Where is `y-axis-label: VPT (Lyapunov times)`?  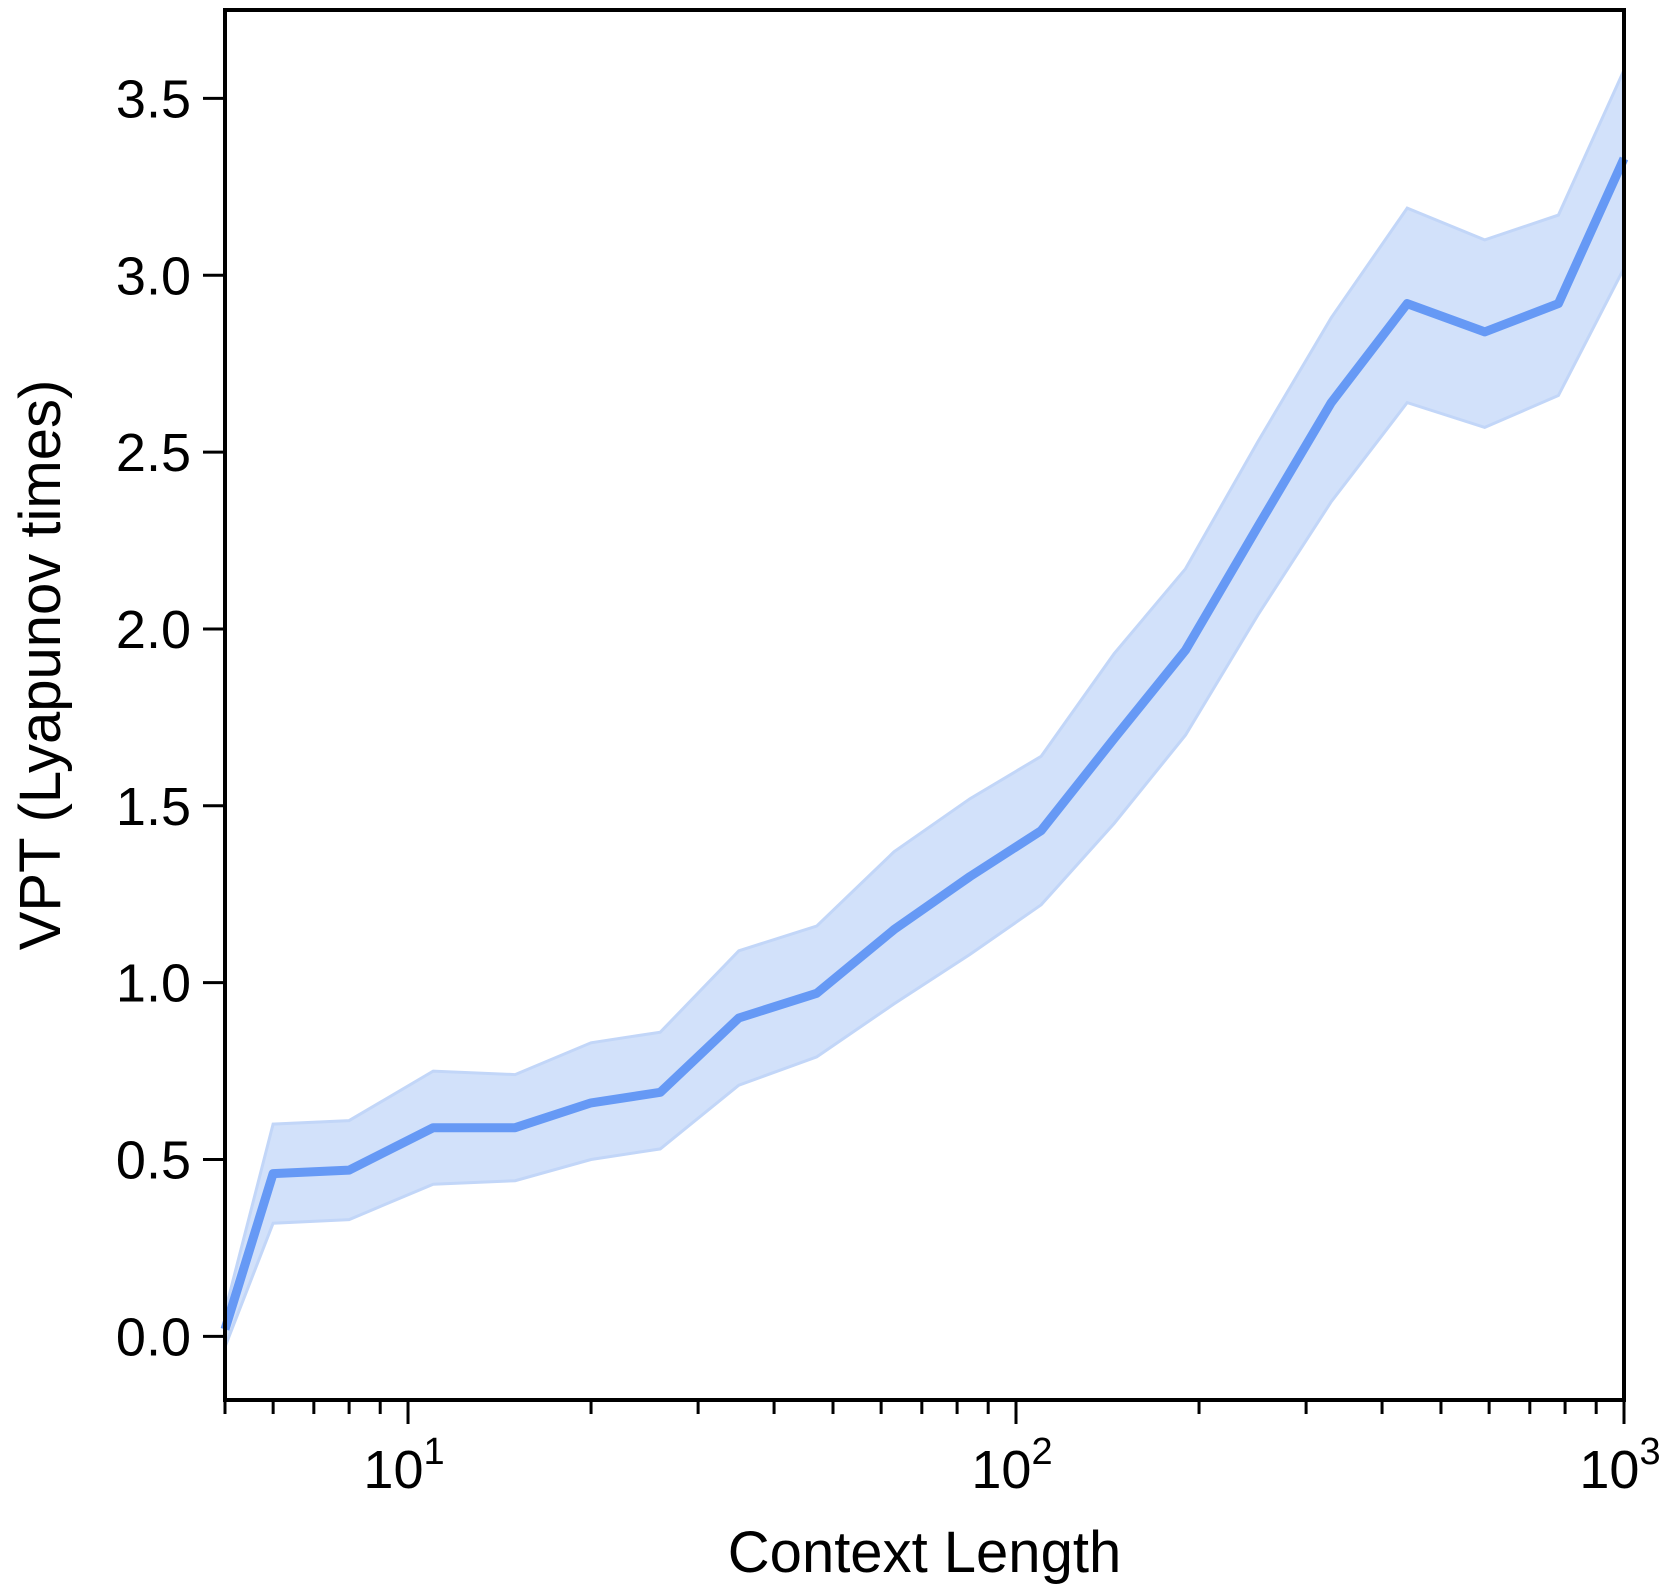
y-axis-label: VPT (Lyapunov times) is located at coordinates (40, 665).